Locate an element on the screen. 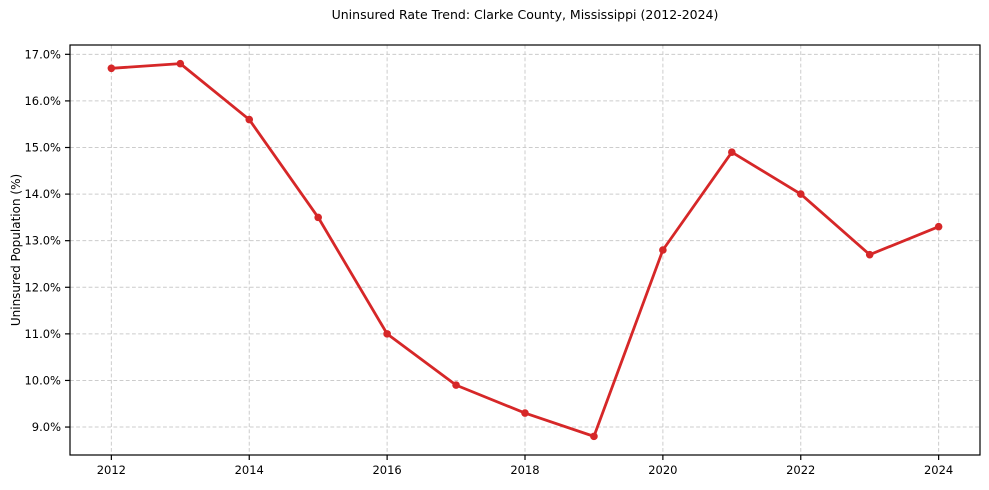 The image size is (989, 490). y-tick-label: 12.0% is located at coordinates (42, 287).